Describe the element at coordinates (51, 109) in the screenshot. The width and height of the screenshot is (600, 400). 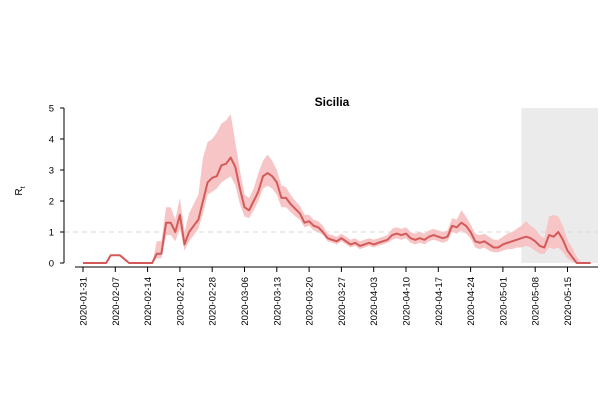
I see `y-tick-label-5: 5` at that location.